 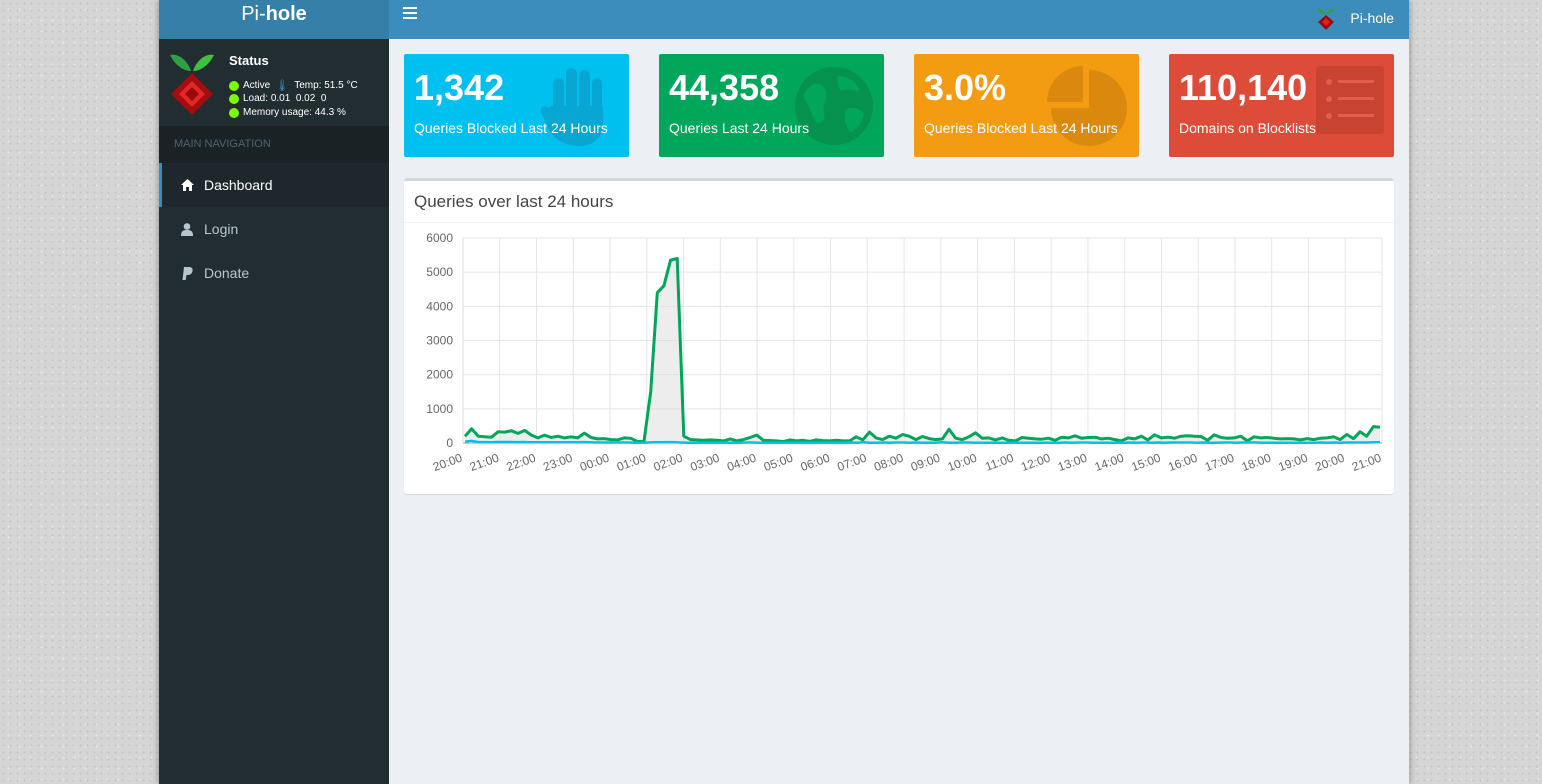 What do you see at coordinates (341, 85) in the screenshot?
I see `temp-value: 51.5 °C` at bounding box center [341, 85].